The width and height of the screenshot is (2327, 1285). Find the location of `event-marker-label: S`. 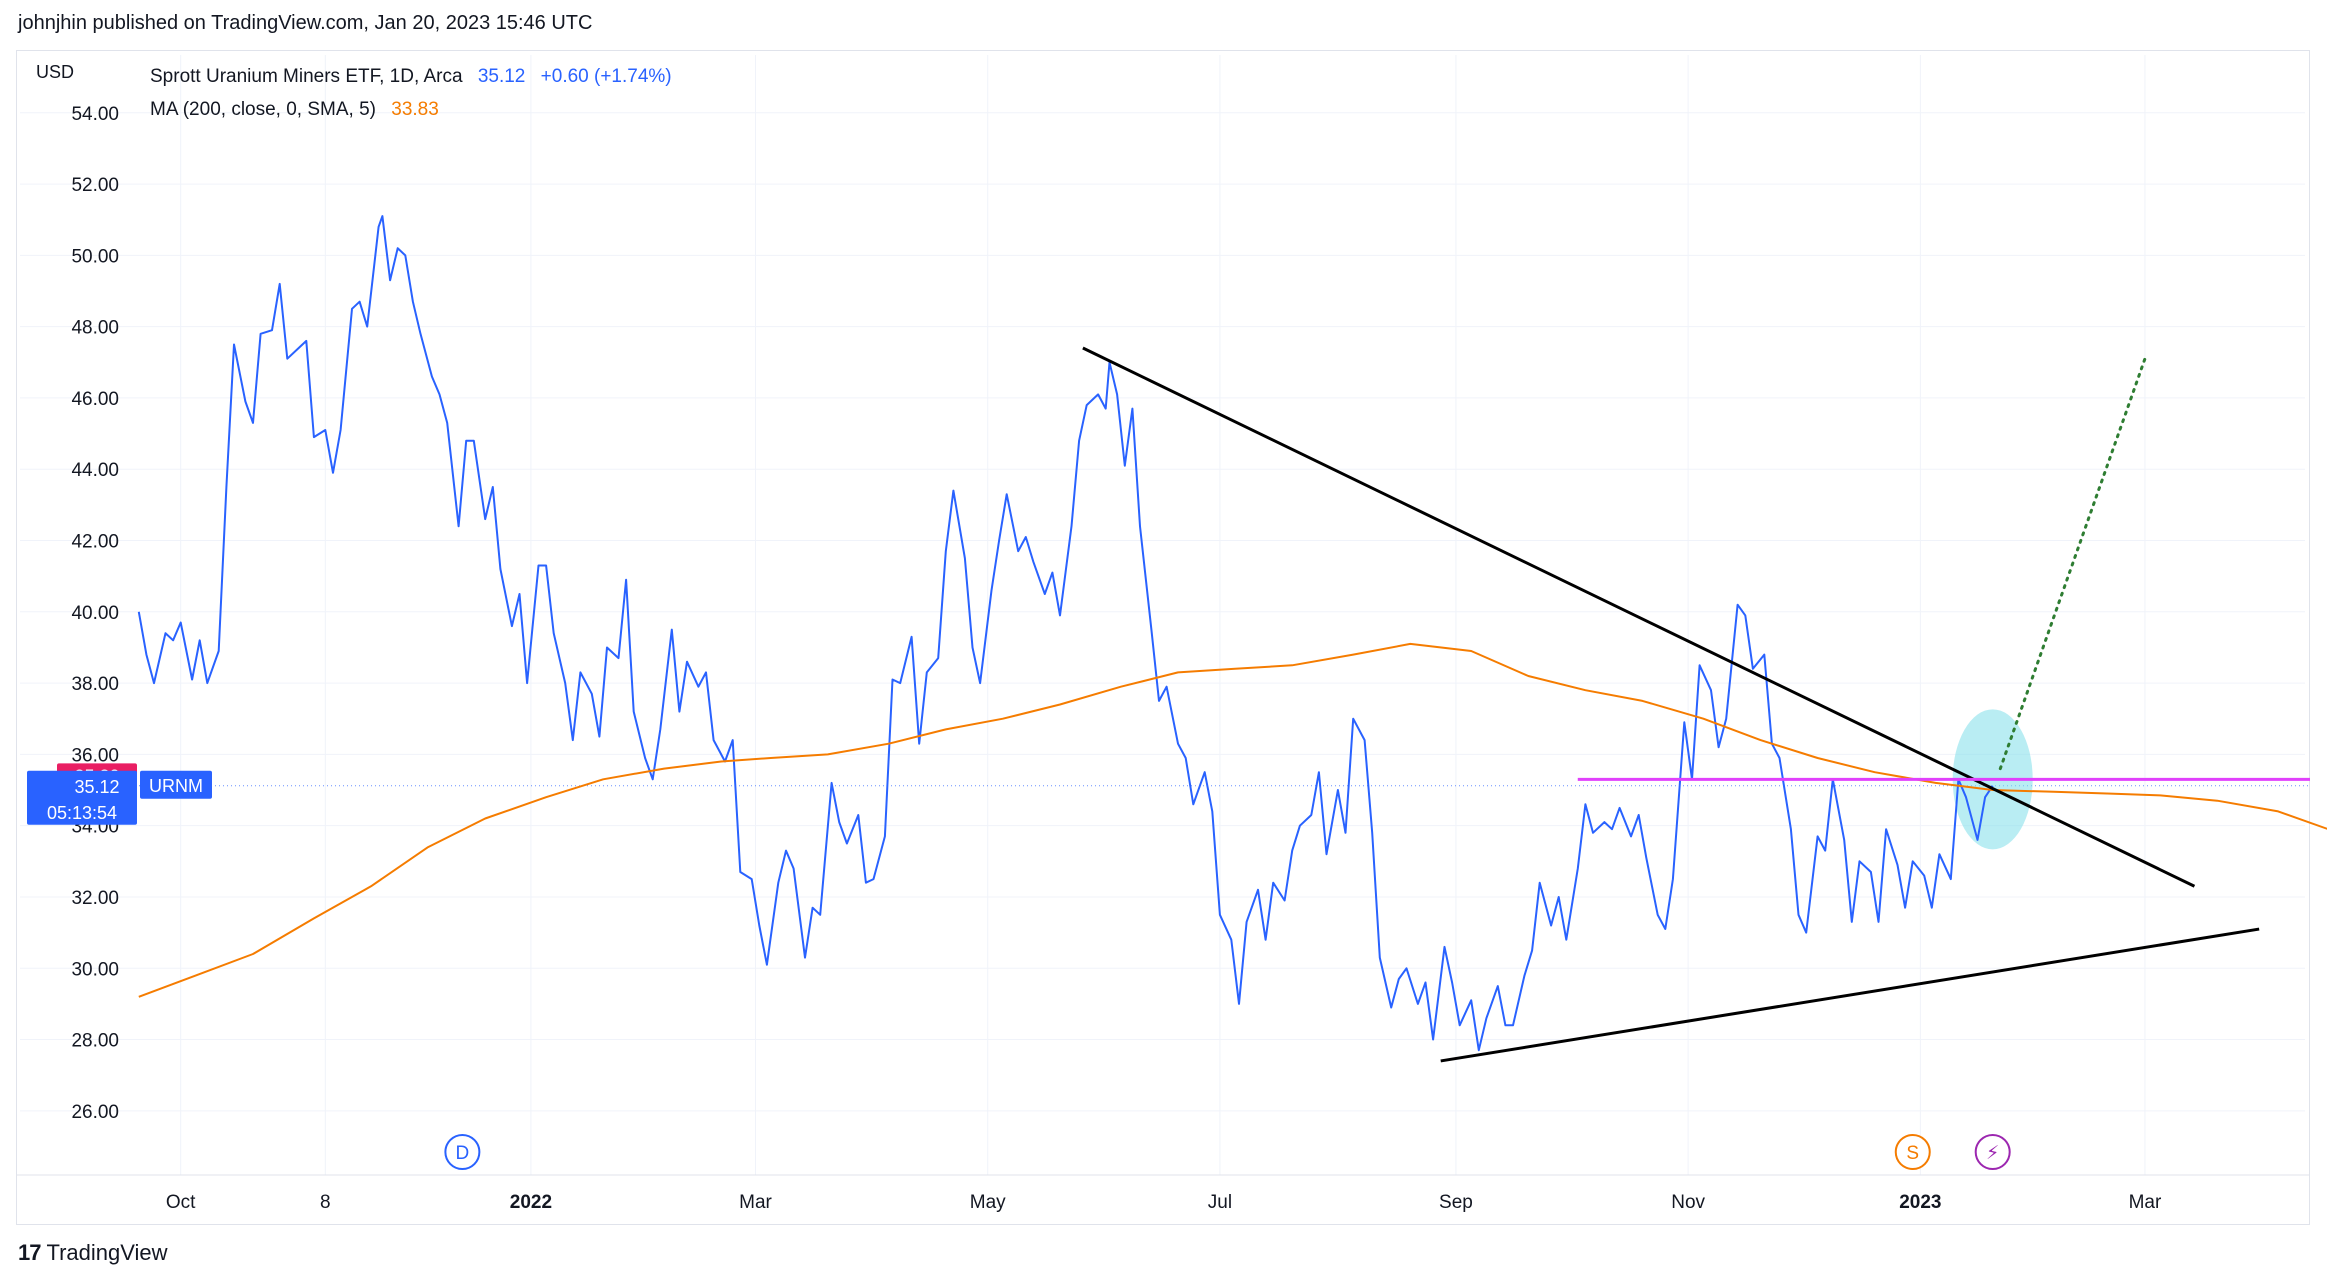

event-marker-label: S is located at coordinates (1912, 1153).